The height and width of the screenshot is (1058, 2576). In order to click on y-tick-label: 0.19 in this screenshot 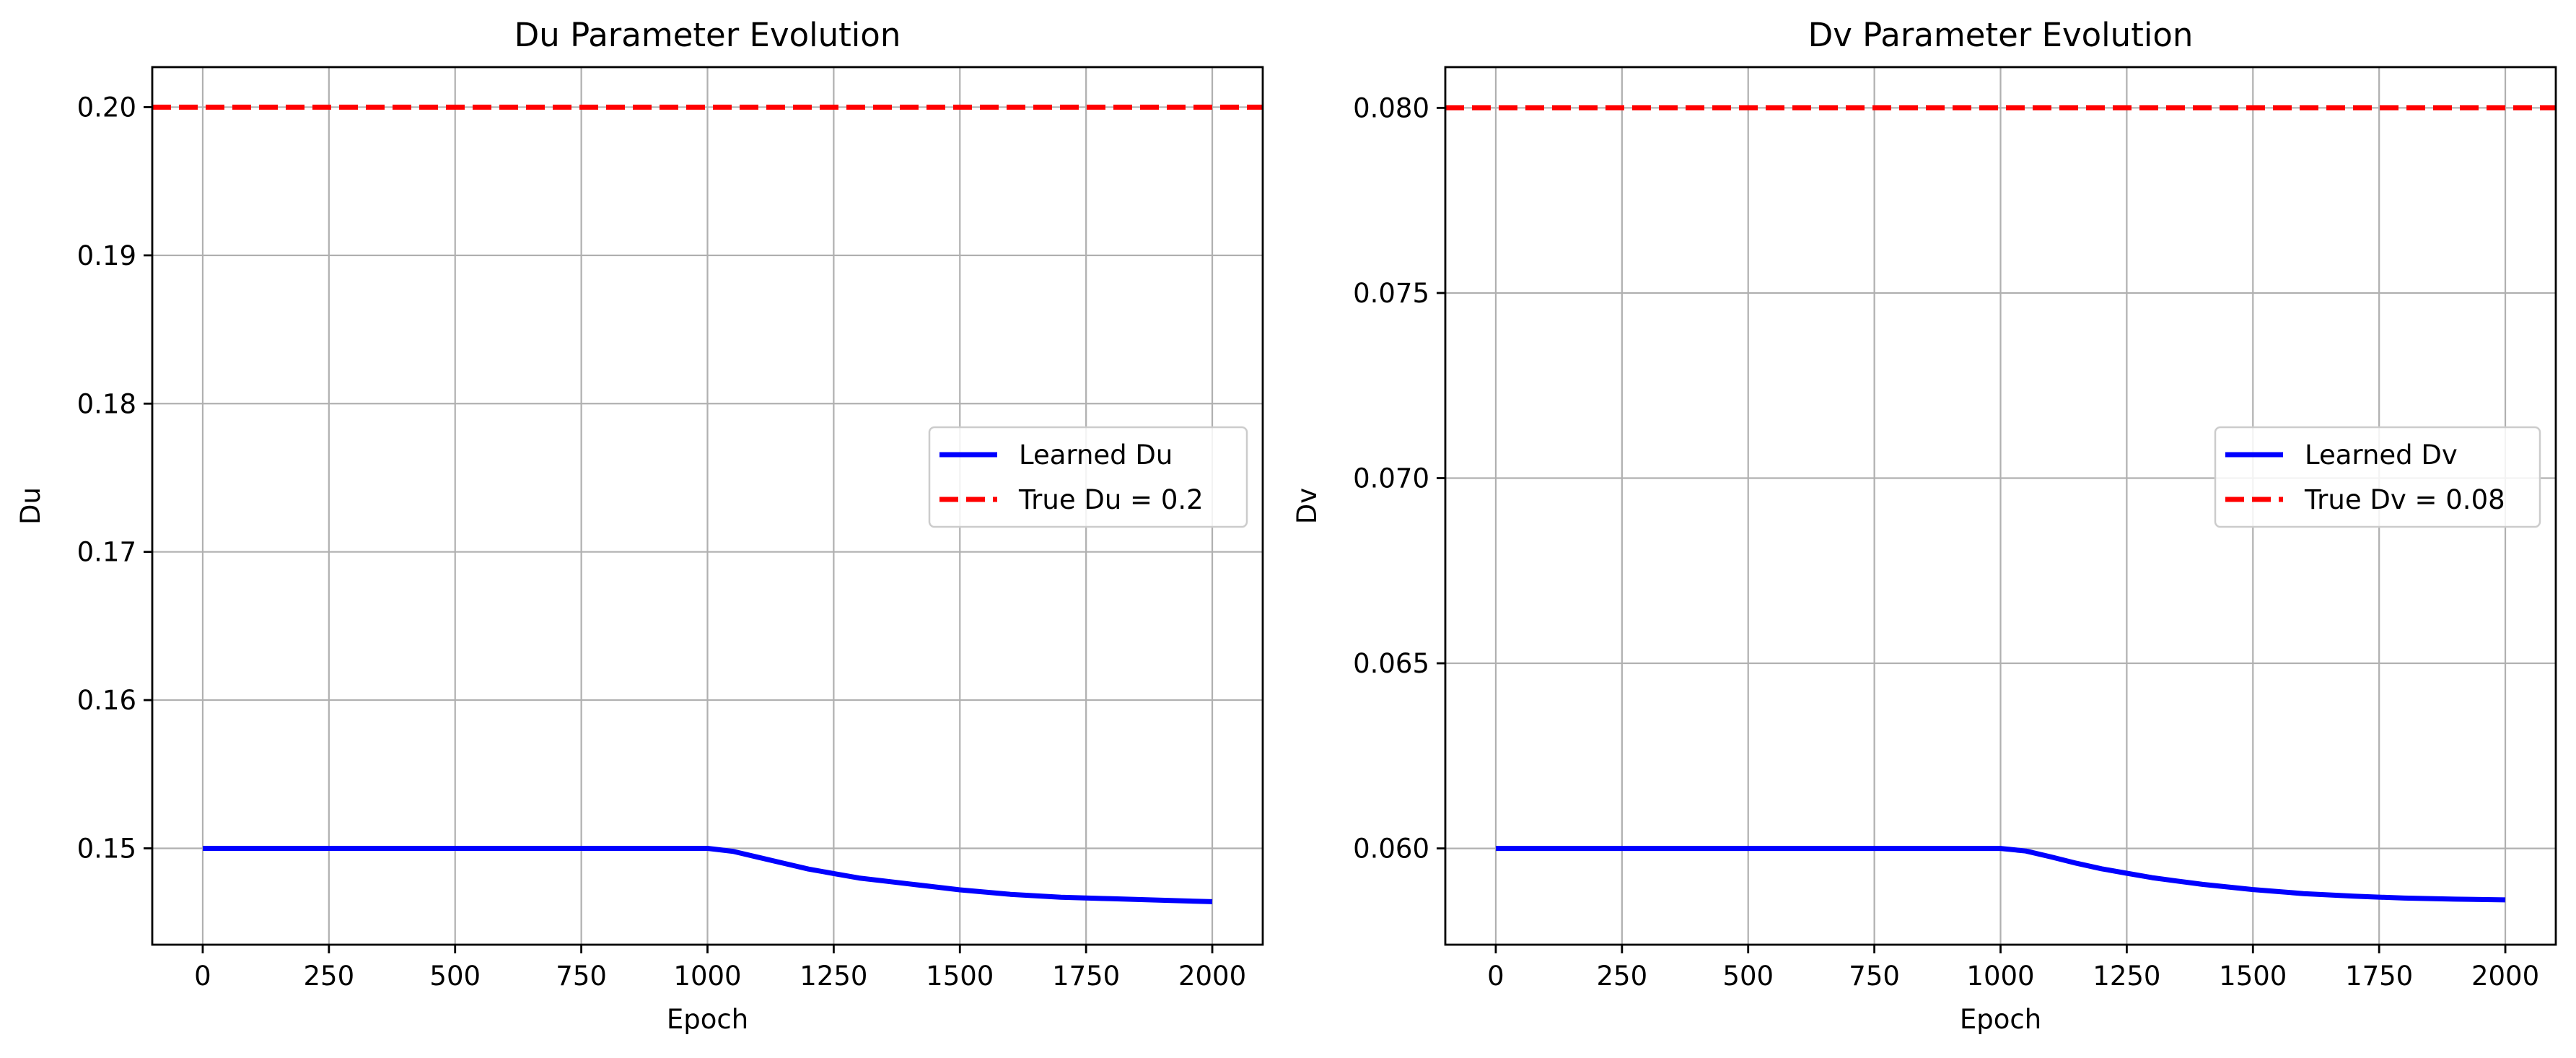, I will do `click(107, 255)`.